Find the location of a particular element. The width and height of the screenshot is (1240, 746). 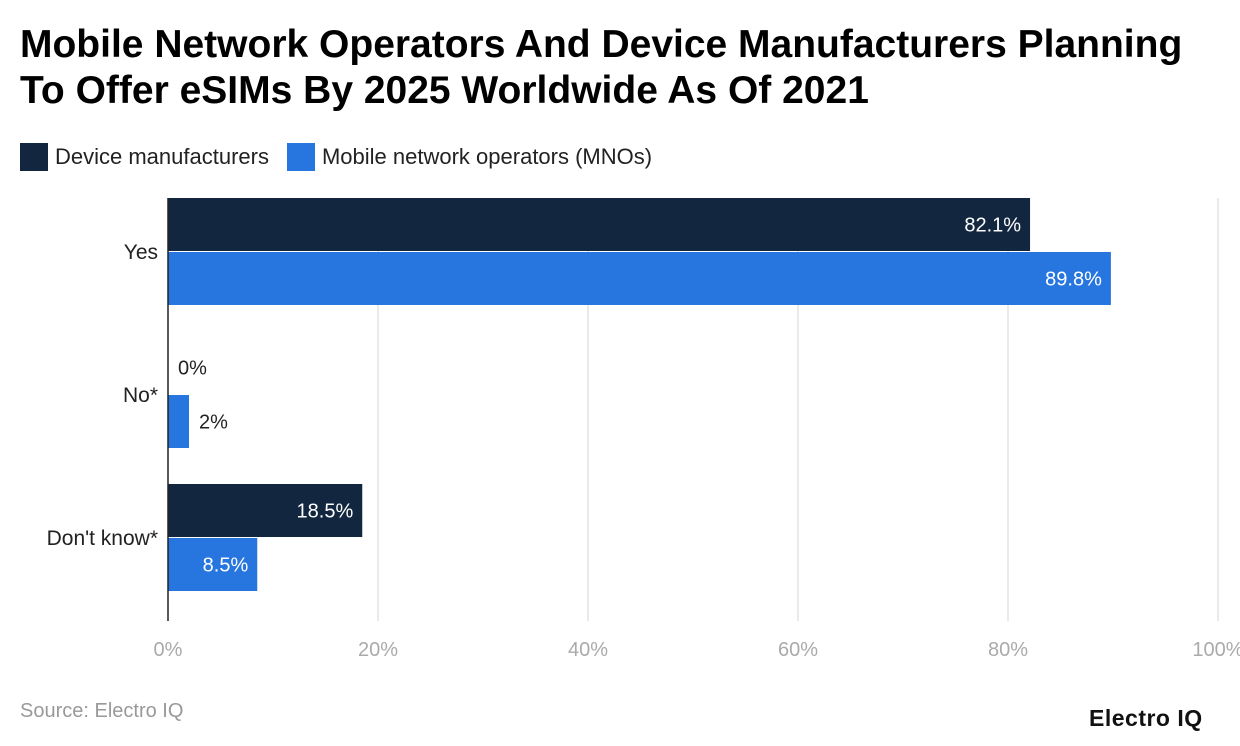

electro-iq-logo: Electro IQ is located at coordinates (1146, 718).